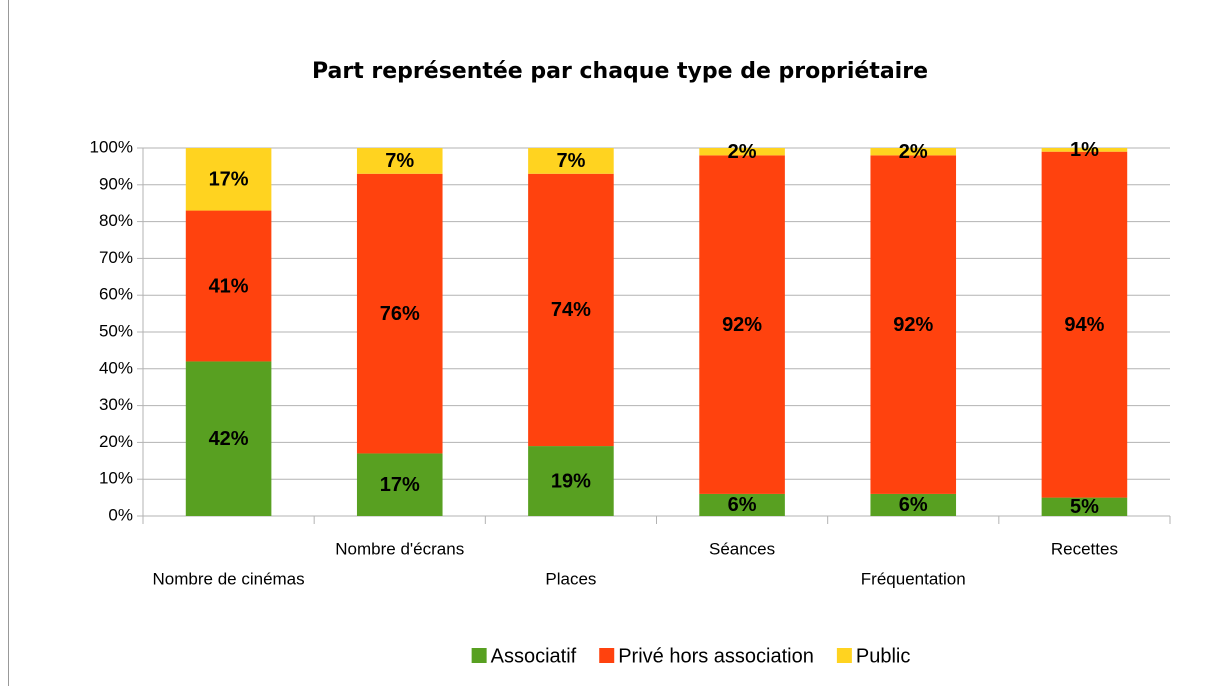 The image size is (1207, 686). What do you see at coordinates (116, 404) in the screenshot?
I see `y-tick-label: 30%` at bounding box center [116, 404].